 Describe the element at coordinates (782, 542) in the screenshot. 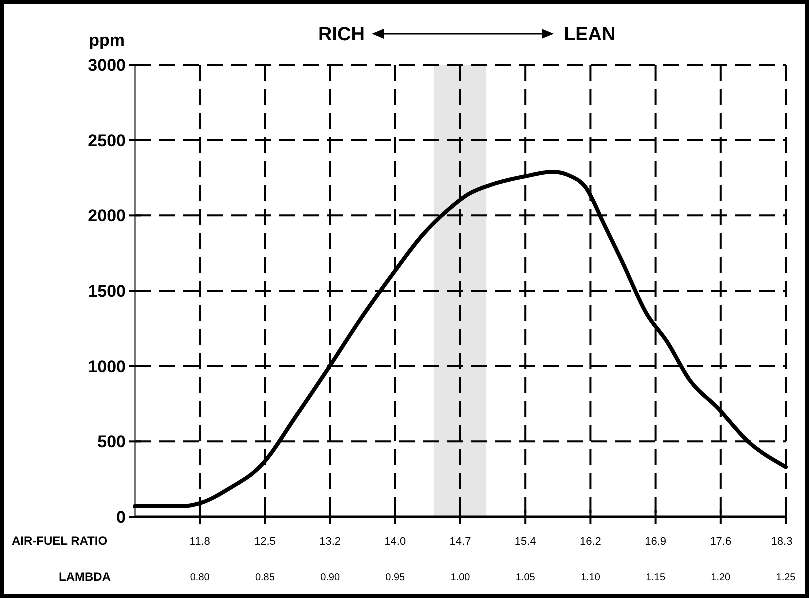

I see `x2-tick-label: 18.3` at that location.